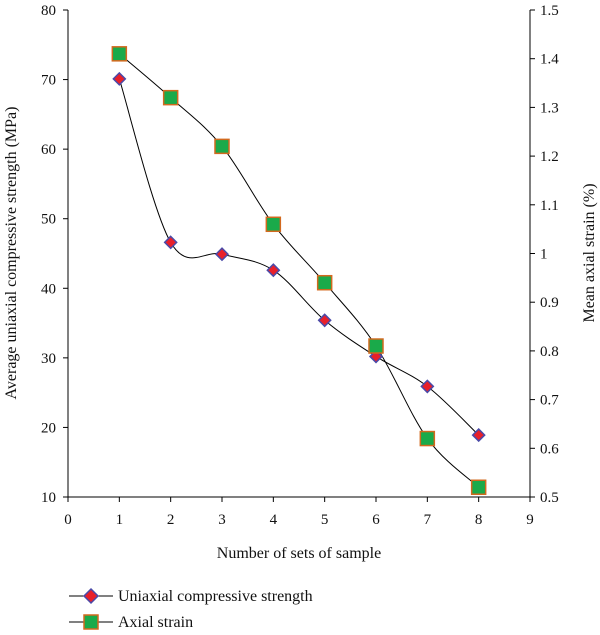 This screenshot has height=635, width=600. What do you see at coordinates (48, 150) in the screenshot?
I see `y-left-tick-label: 60` at bounding box center [48, 150].